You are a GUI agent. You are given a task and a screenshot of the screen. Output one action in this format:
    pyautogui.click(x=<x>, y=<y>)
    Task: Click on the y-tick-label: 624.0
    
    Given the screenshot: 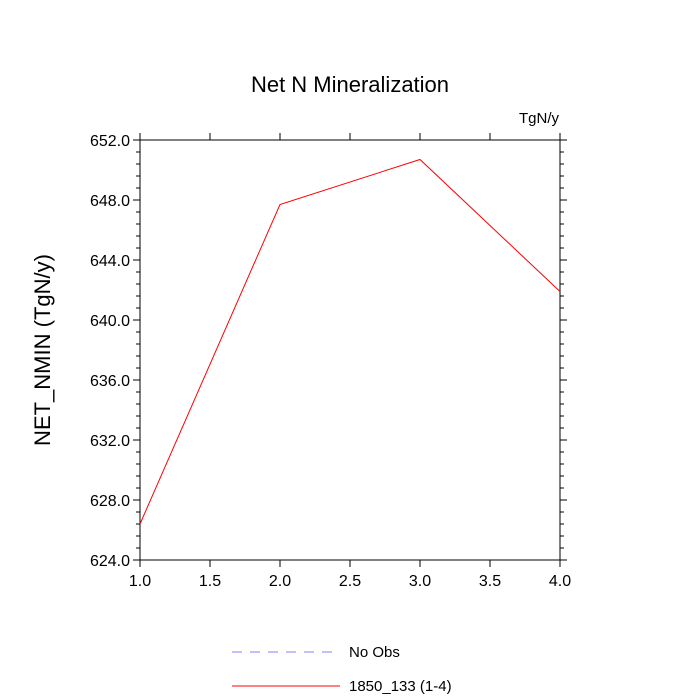 What is the action you would take?
    pyautogui.click(x=110, y=561)
    